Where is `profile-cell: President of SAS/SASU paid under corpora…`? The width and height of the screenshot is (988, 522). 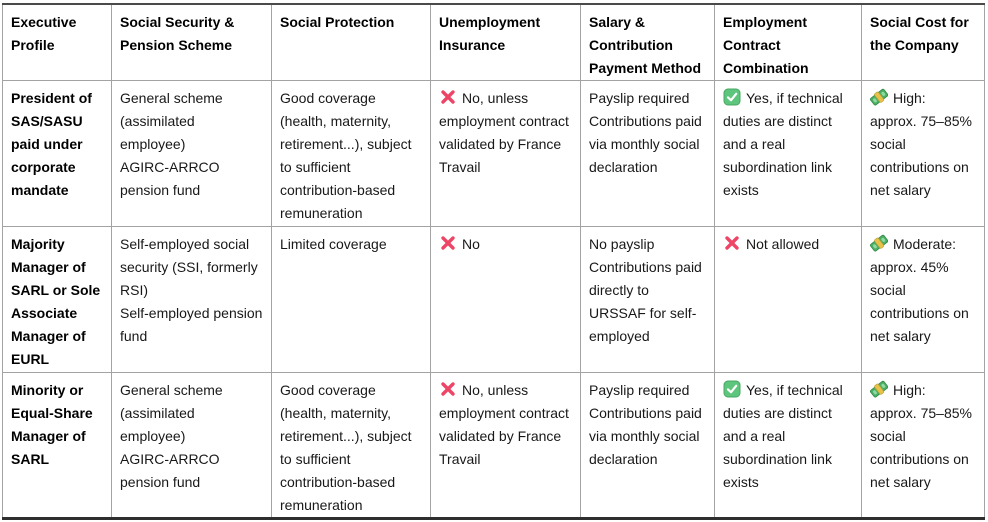 profile-cell: President of SAS/SASU paid under corpora… is located at coordinates (57, 153).